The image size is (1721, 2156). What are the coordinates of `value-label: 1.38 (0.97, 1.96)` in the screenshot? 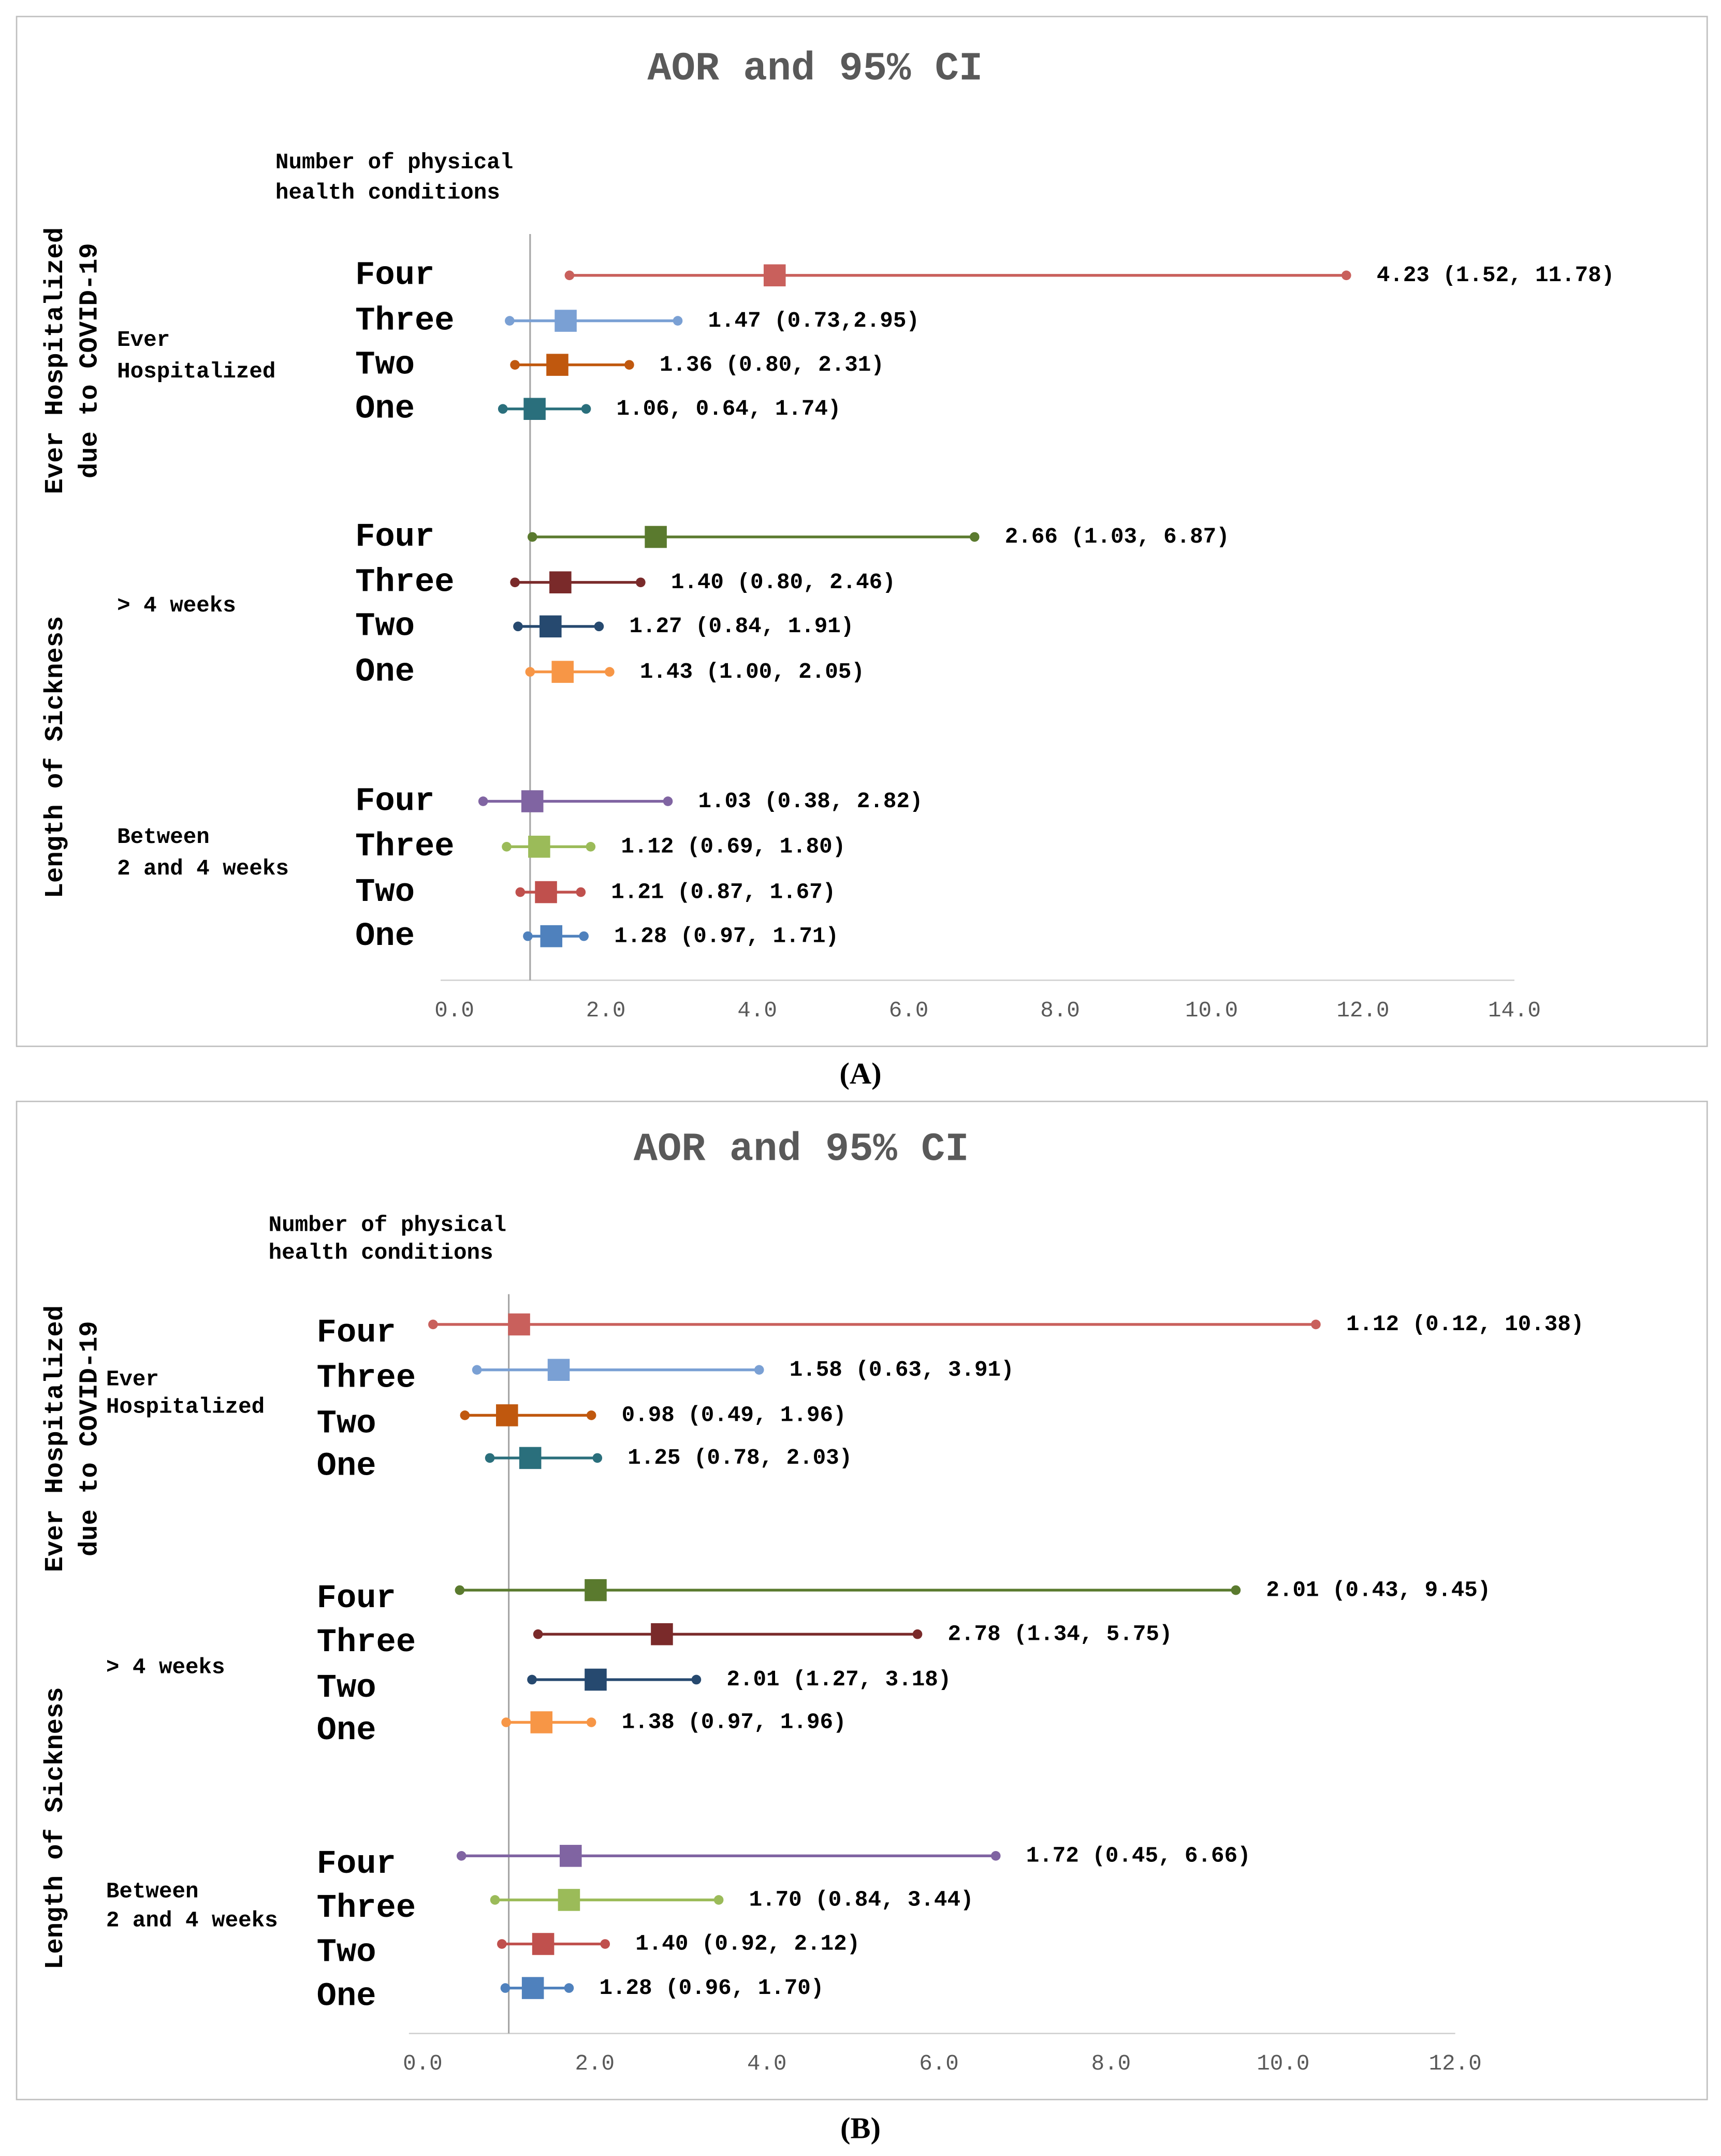 It's located at (734, 1723).